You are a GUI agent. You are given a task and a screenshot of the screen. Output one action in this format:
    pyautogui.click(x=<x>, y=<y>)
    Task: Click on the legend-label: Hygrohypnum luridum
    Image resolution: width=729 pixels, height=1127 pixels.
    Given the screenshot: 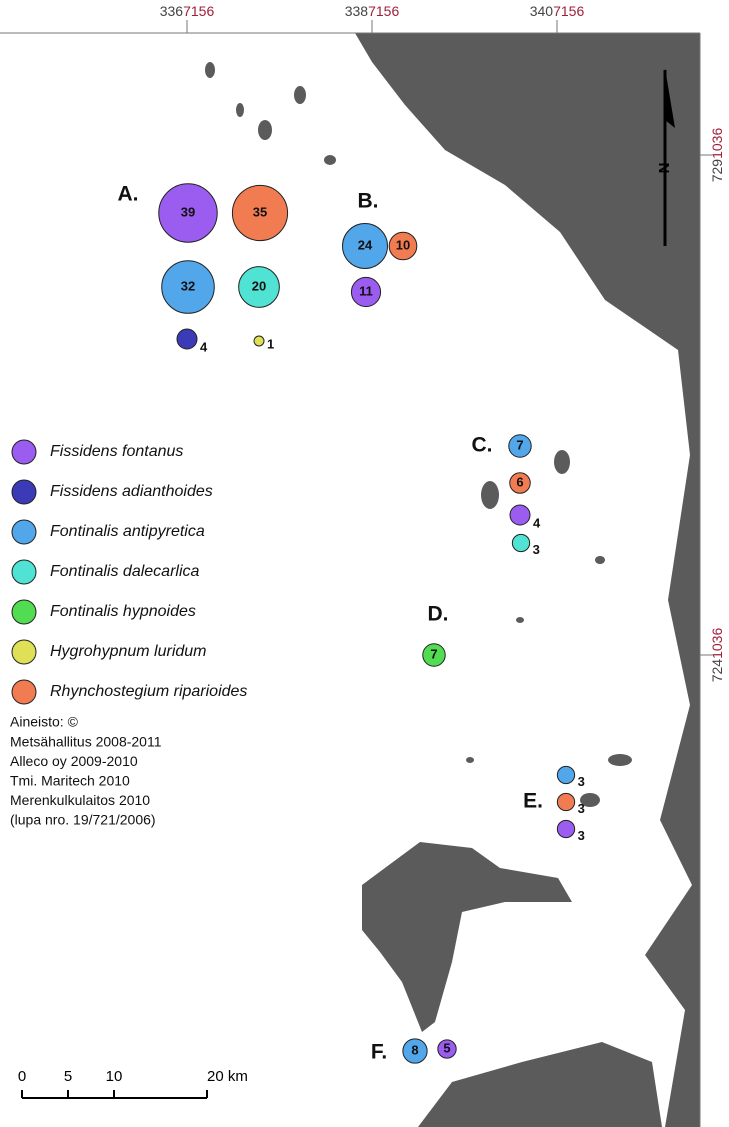 What is the action you would take?
    pyautogui.click(x=128, y=651)
    